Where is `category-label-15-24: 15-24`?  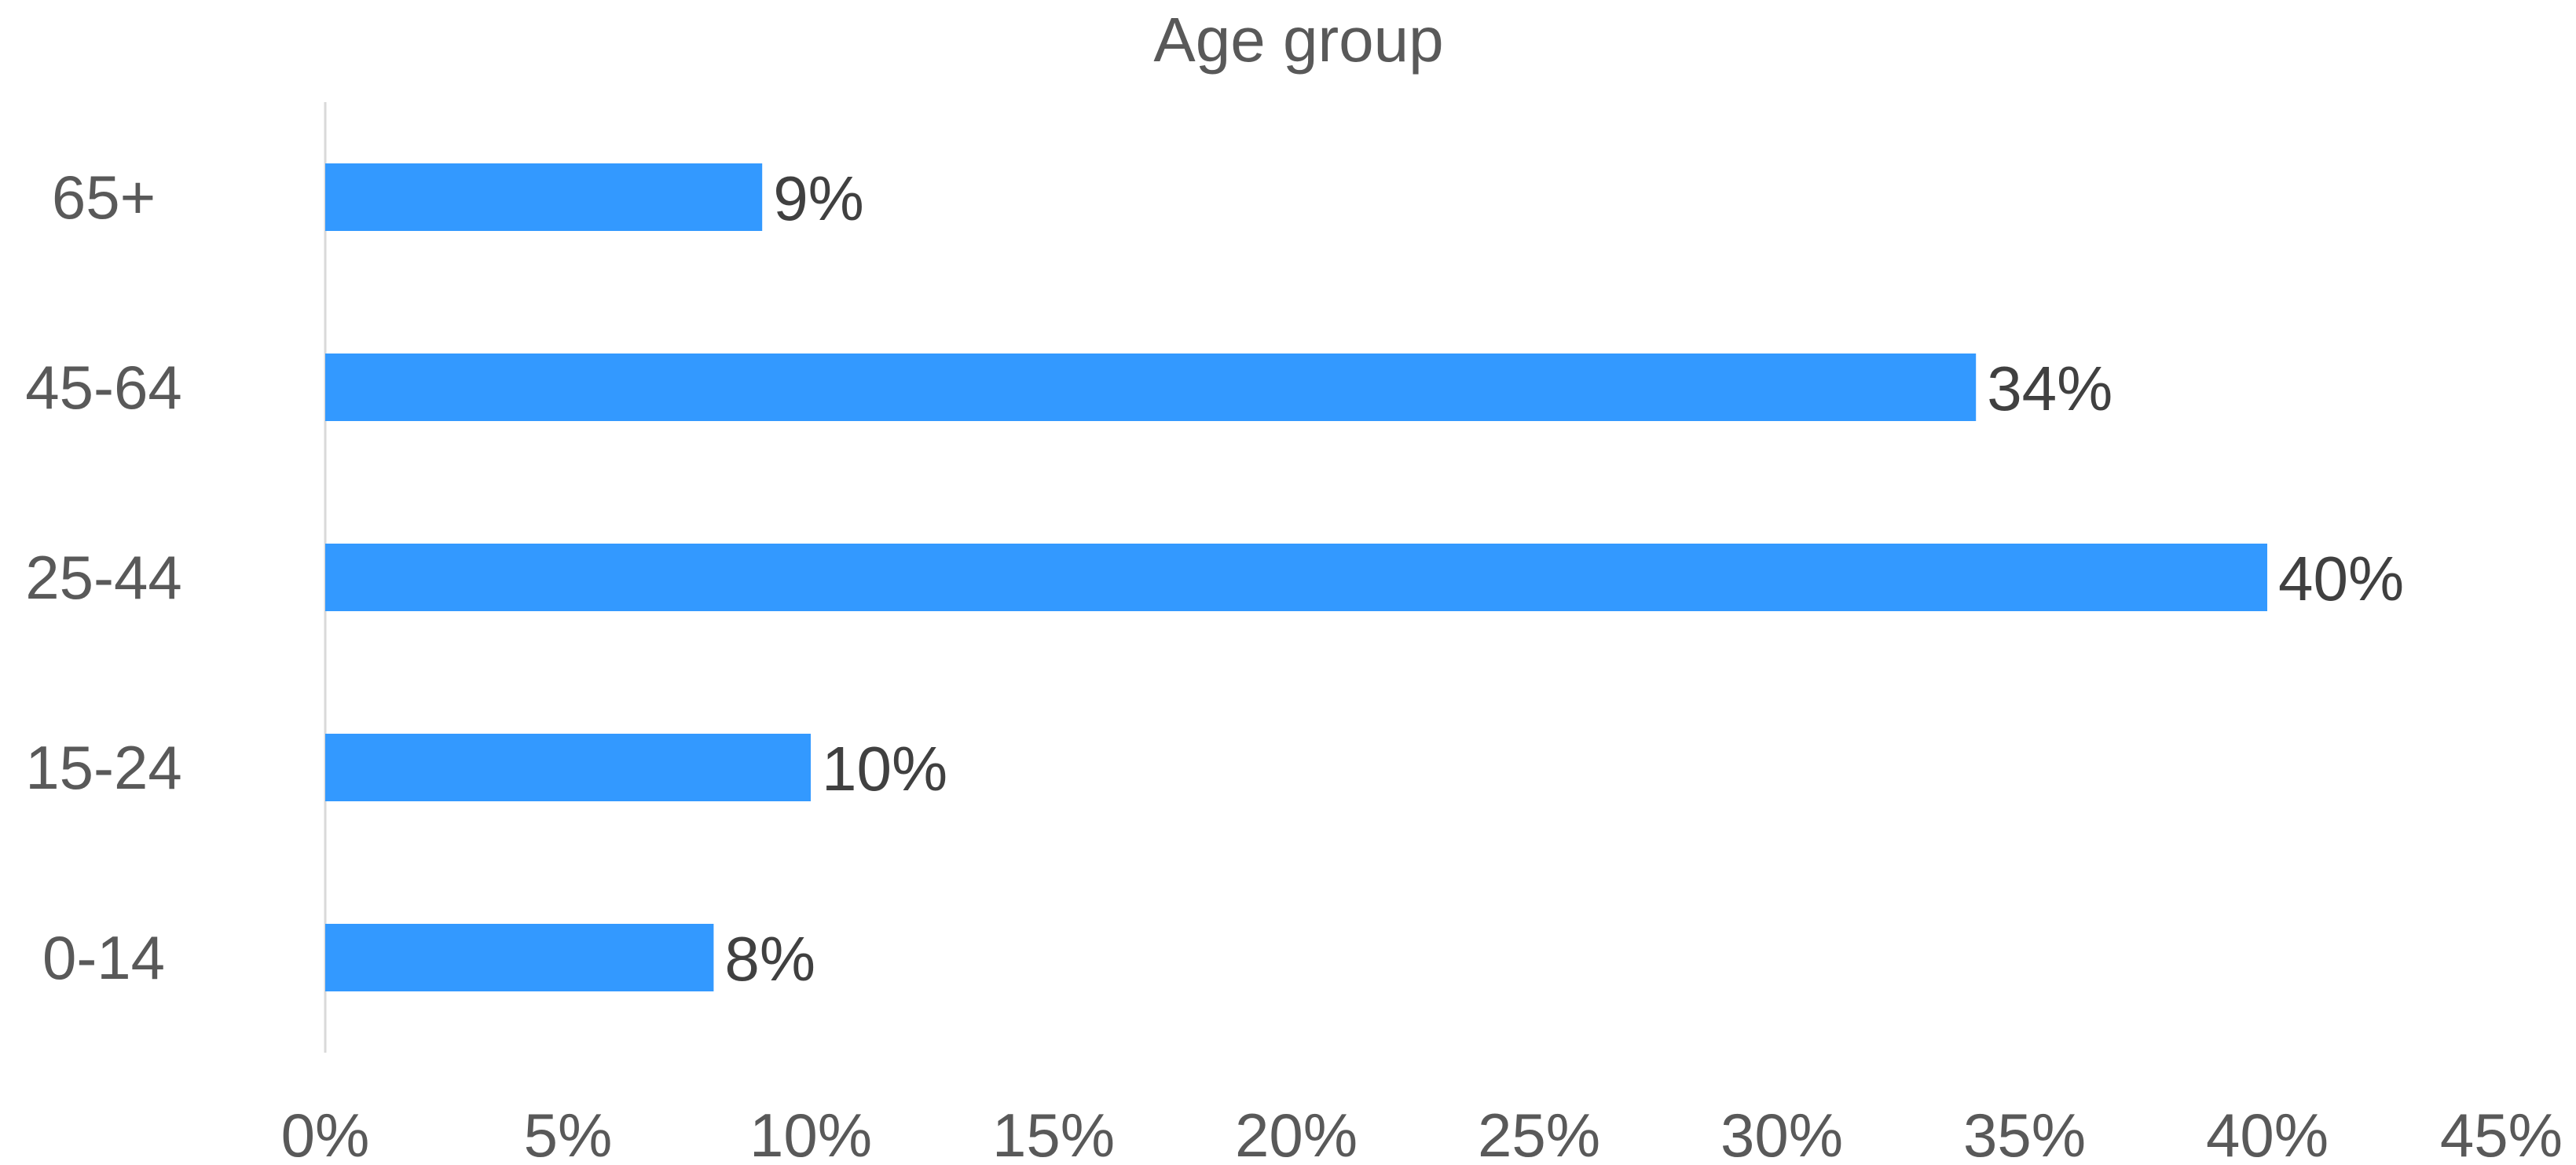
category-label-15-24: 15-24 is located at coordinates (104, 768).